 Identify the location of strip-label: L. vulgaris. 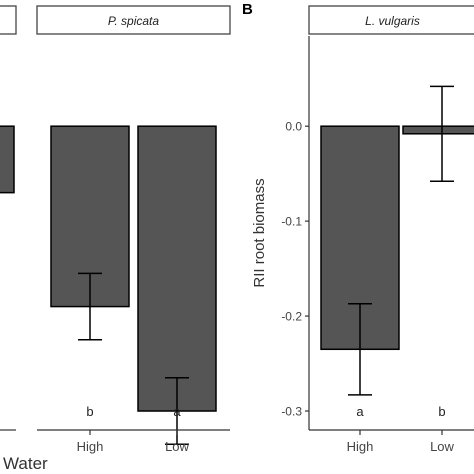
(392, 21).